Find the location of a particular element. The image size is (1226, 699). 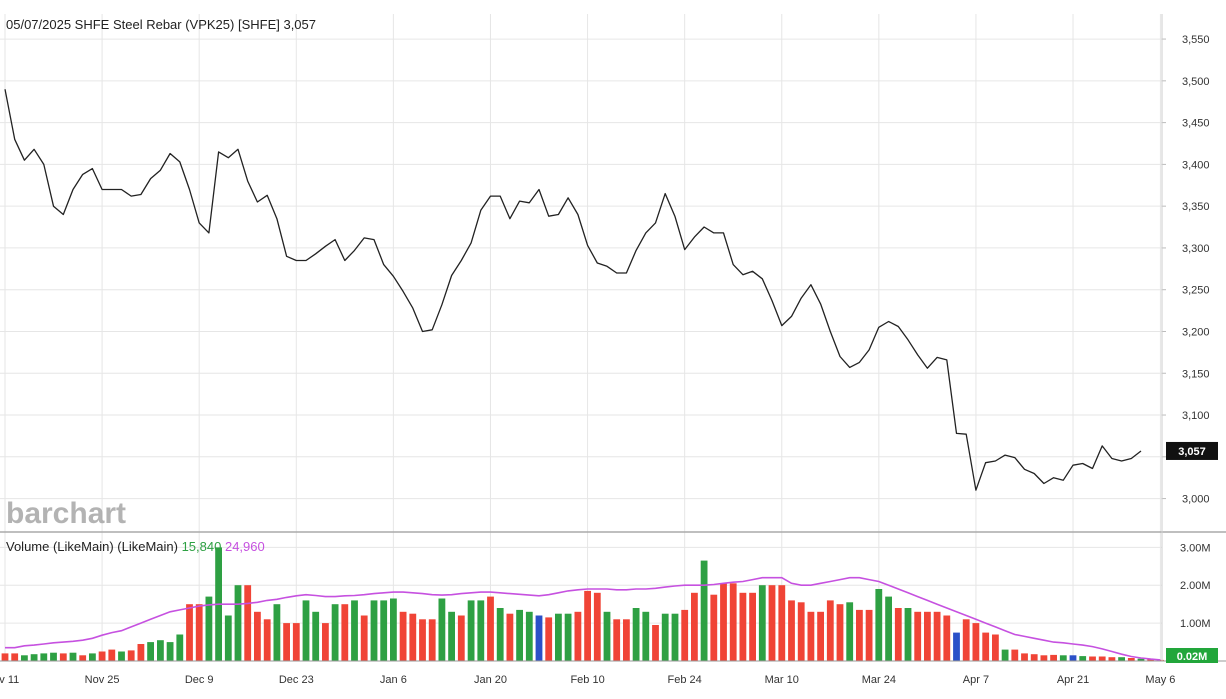

volume-average-line is located at coordinates (583, 618).